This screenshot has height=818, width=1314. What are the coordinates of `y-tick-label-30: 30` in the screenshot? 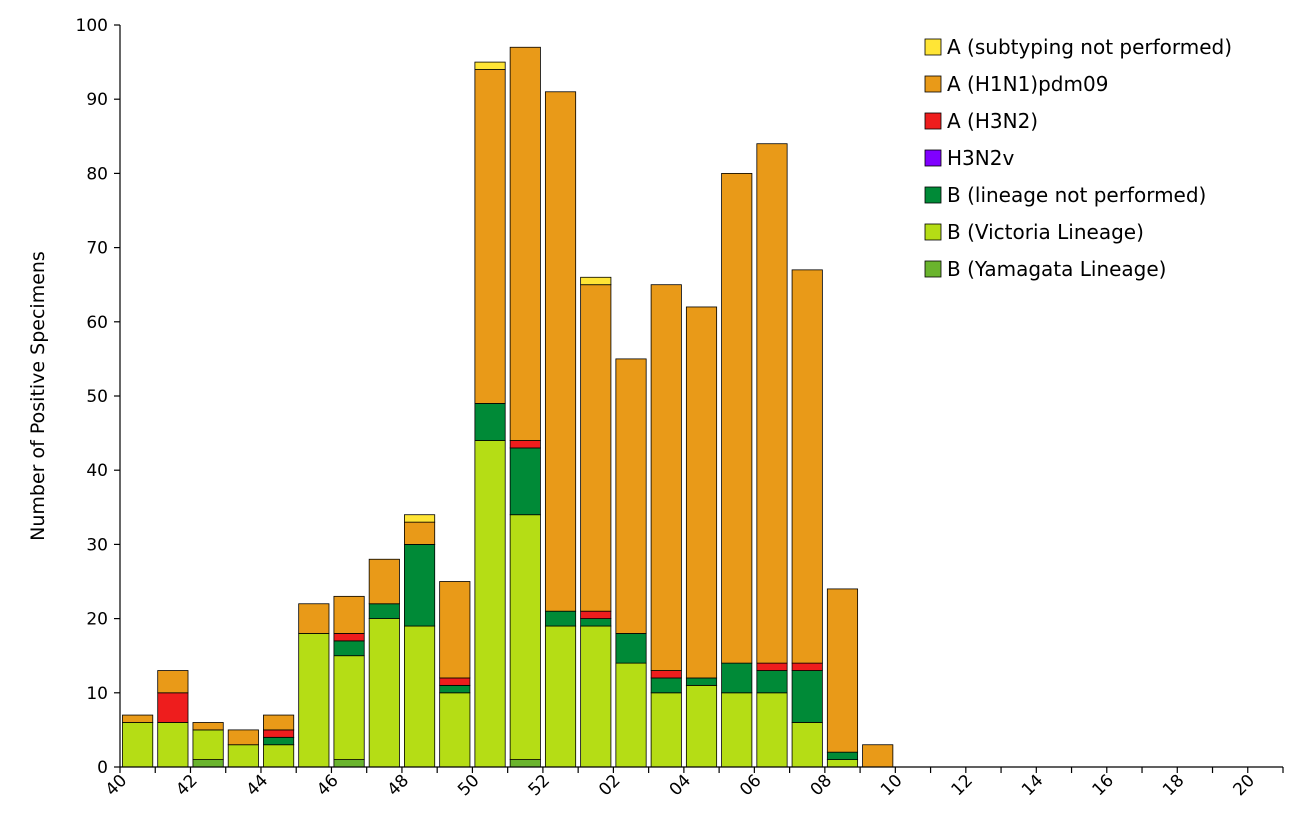 It's located at (97, 545).